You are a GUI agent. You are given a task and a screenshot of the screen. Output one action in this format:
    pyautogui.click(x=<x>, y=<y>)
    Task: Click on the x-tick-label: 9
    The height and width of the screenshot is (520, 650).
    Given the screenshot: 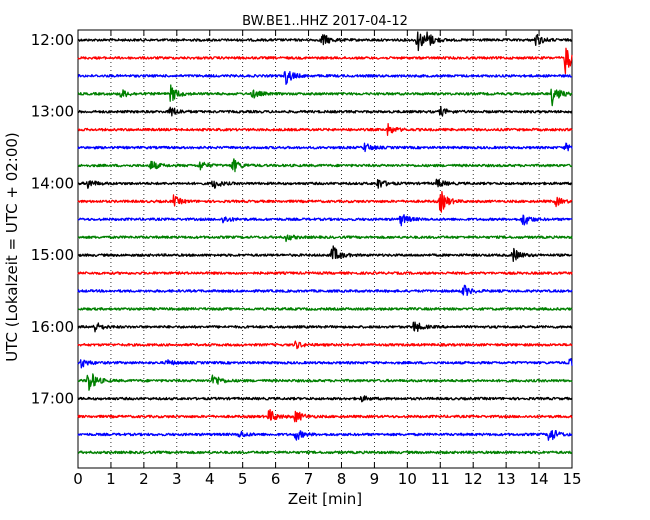 What is the action you would take?
    pyautogui.click(x=375, y=479)
    